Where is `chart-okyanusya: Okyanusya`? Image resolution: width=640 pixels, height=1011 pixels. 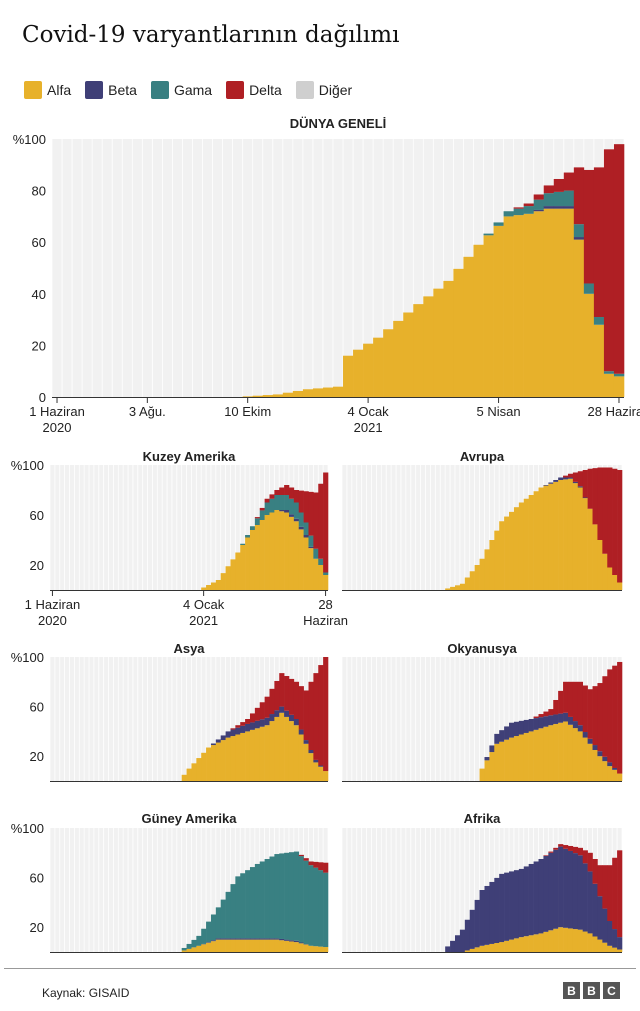
chart-okyanusya: Okyanusya is located at coordinates (482, 711).